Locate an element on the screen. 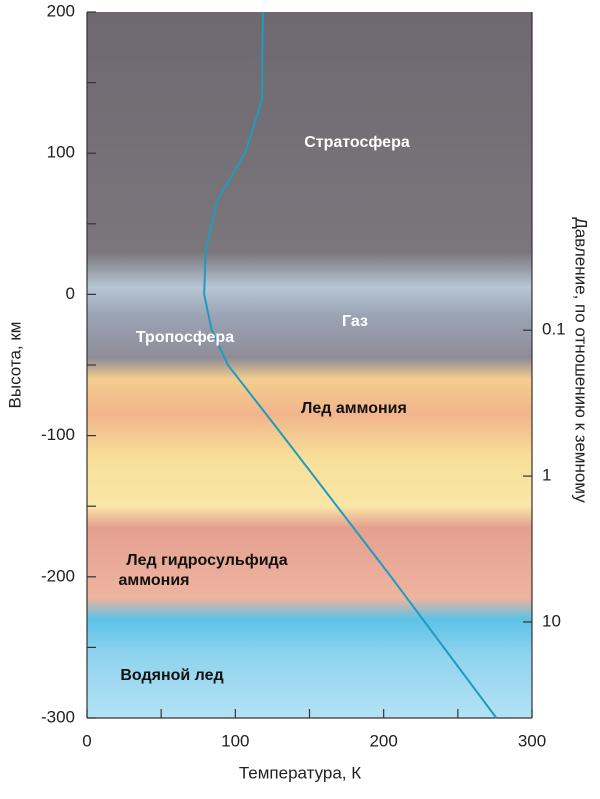 This screenshot has width=600, height=799. y-tick-label: -300 is located at coordinates (58, 716).